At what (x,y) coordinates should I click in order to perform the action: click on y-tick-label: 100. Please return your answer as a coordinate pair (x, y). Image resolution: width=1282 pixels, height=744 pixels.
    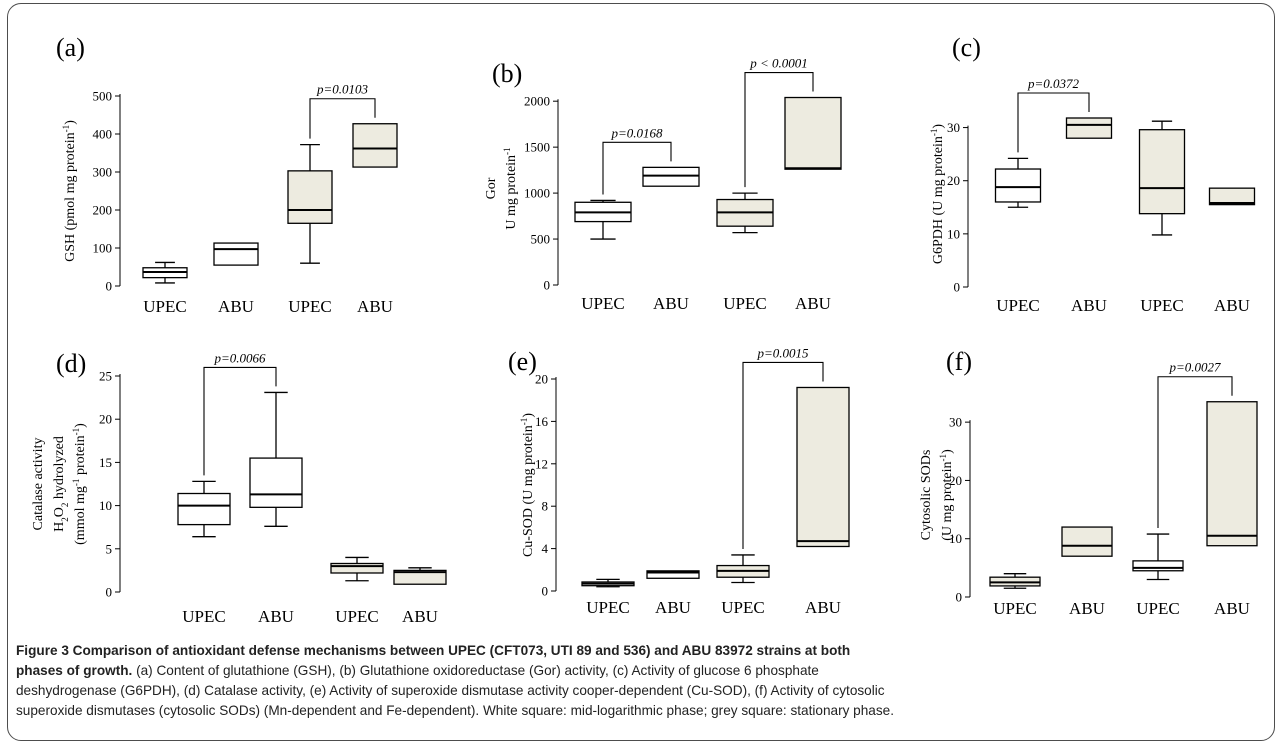
    Looking at the image, I should click on (103, 248).